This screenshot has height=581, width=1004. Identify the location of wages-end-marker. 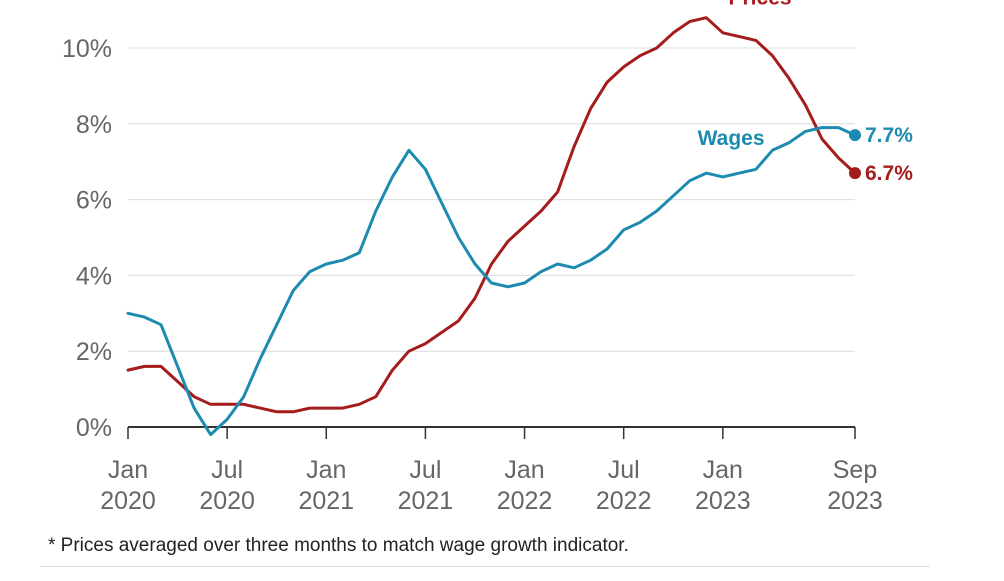
(855, 135).